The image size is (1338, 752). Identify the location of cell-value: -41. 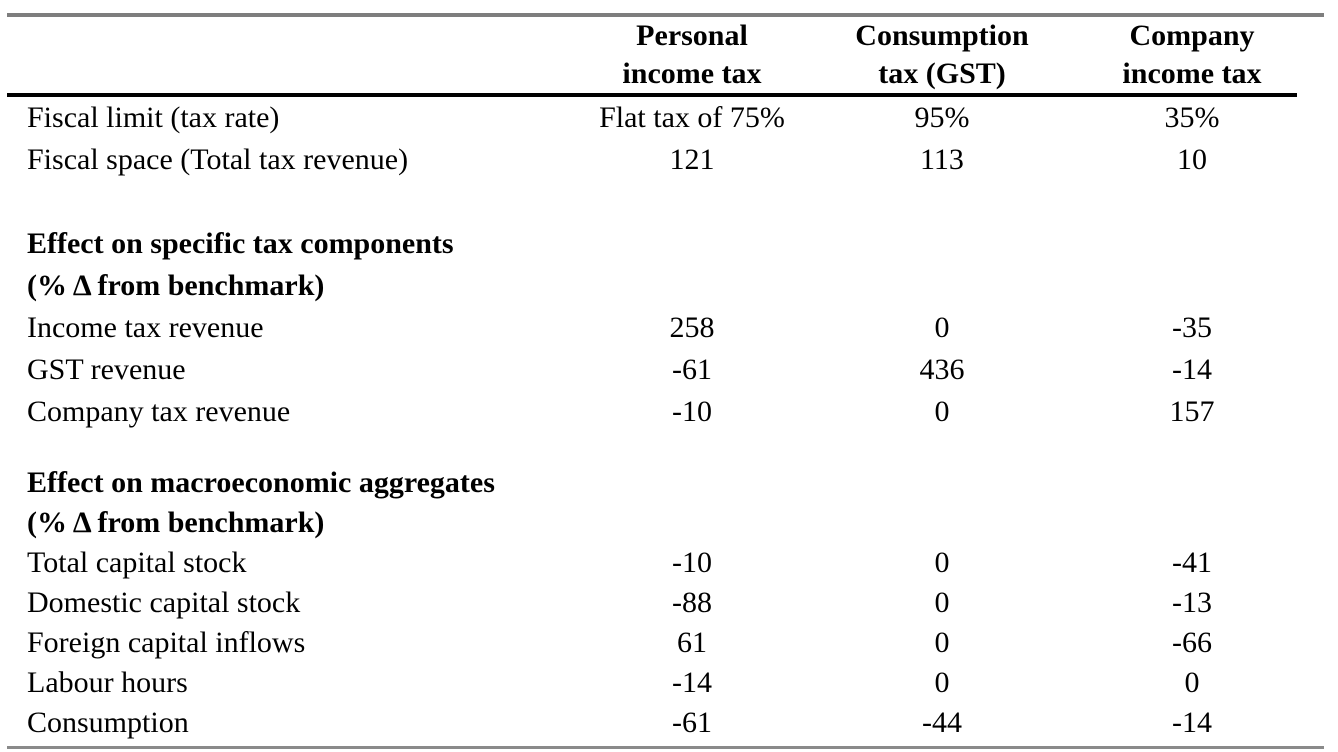
(1192, 562).